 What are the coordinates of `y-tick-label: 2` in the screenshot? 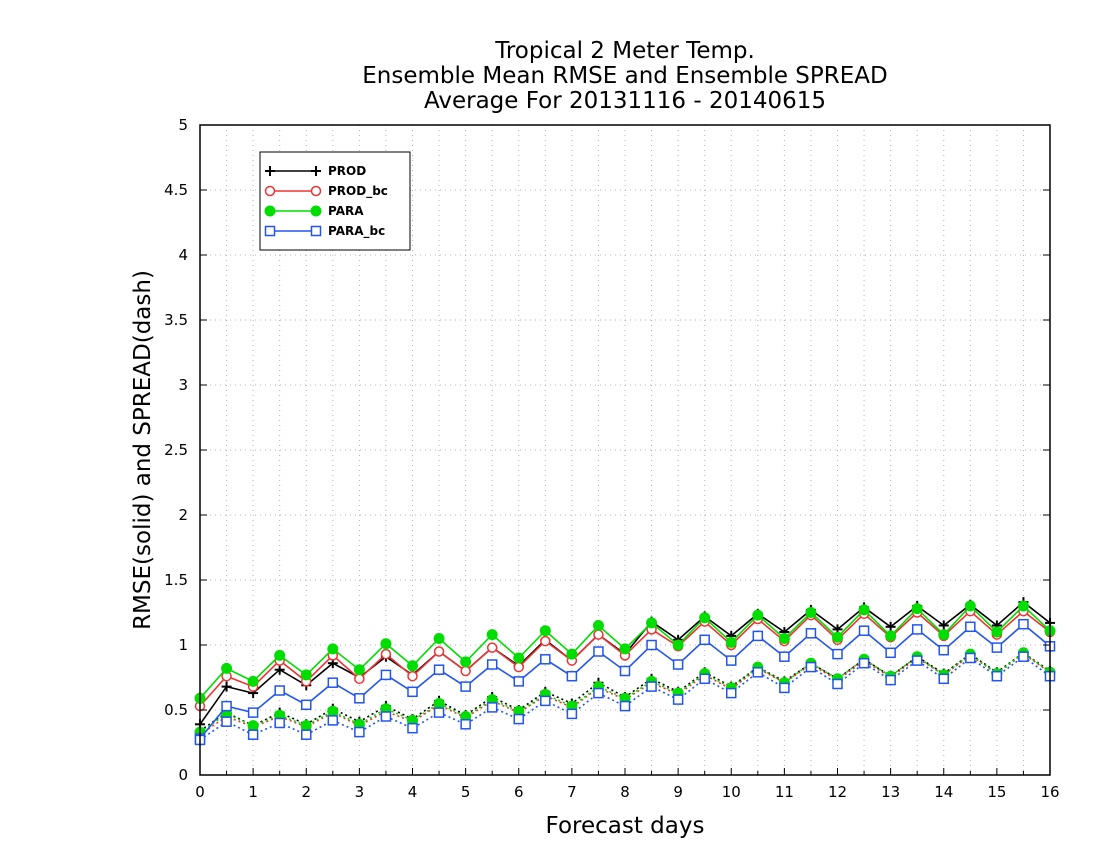 It's located at (183, 515).